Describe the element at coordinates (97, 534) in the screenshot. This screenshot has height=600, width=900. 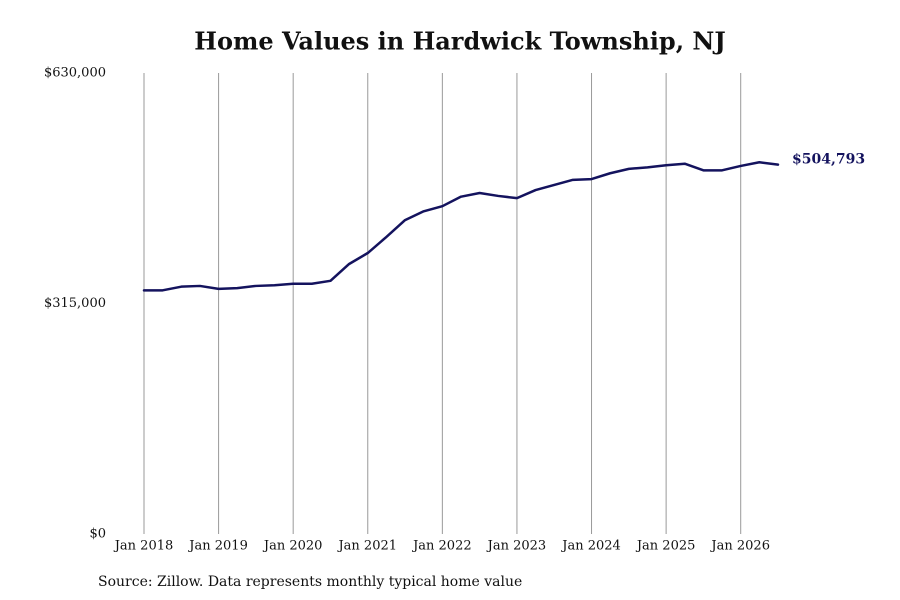
I see `y-tick-label: $0` at that location.